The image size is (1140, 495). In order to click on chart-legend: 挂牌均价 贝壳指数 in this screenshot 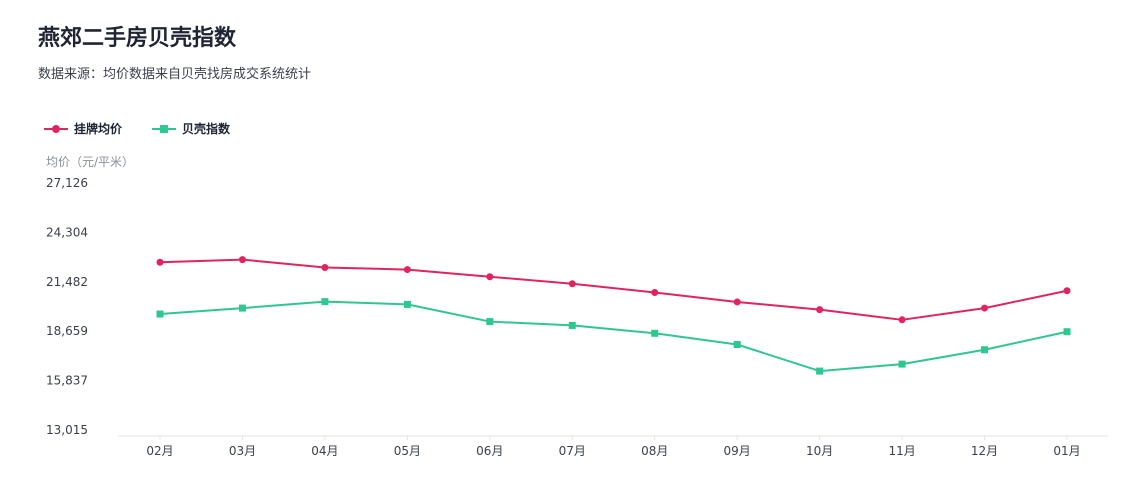, I will do `click(152, 128)`.